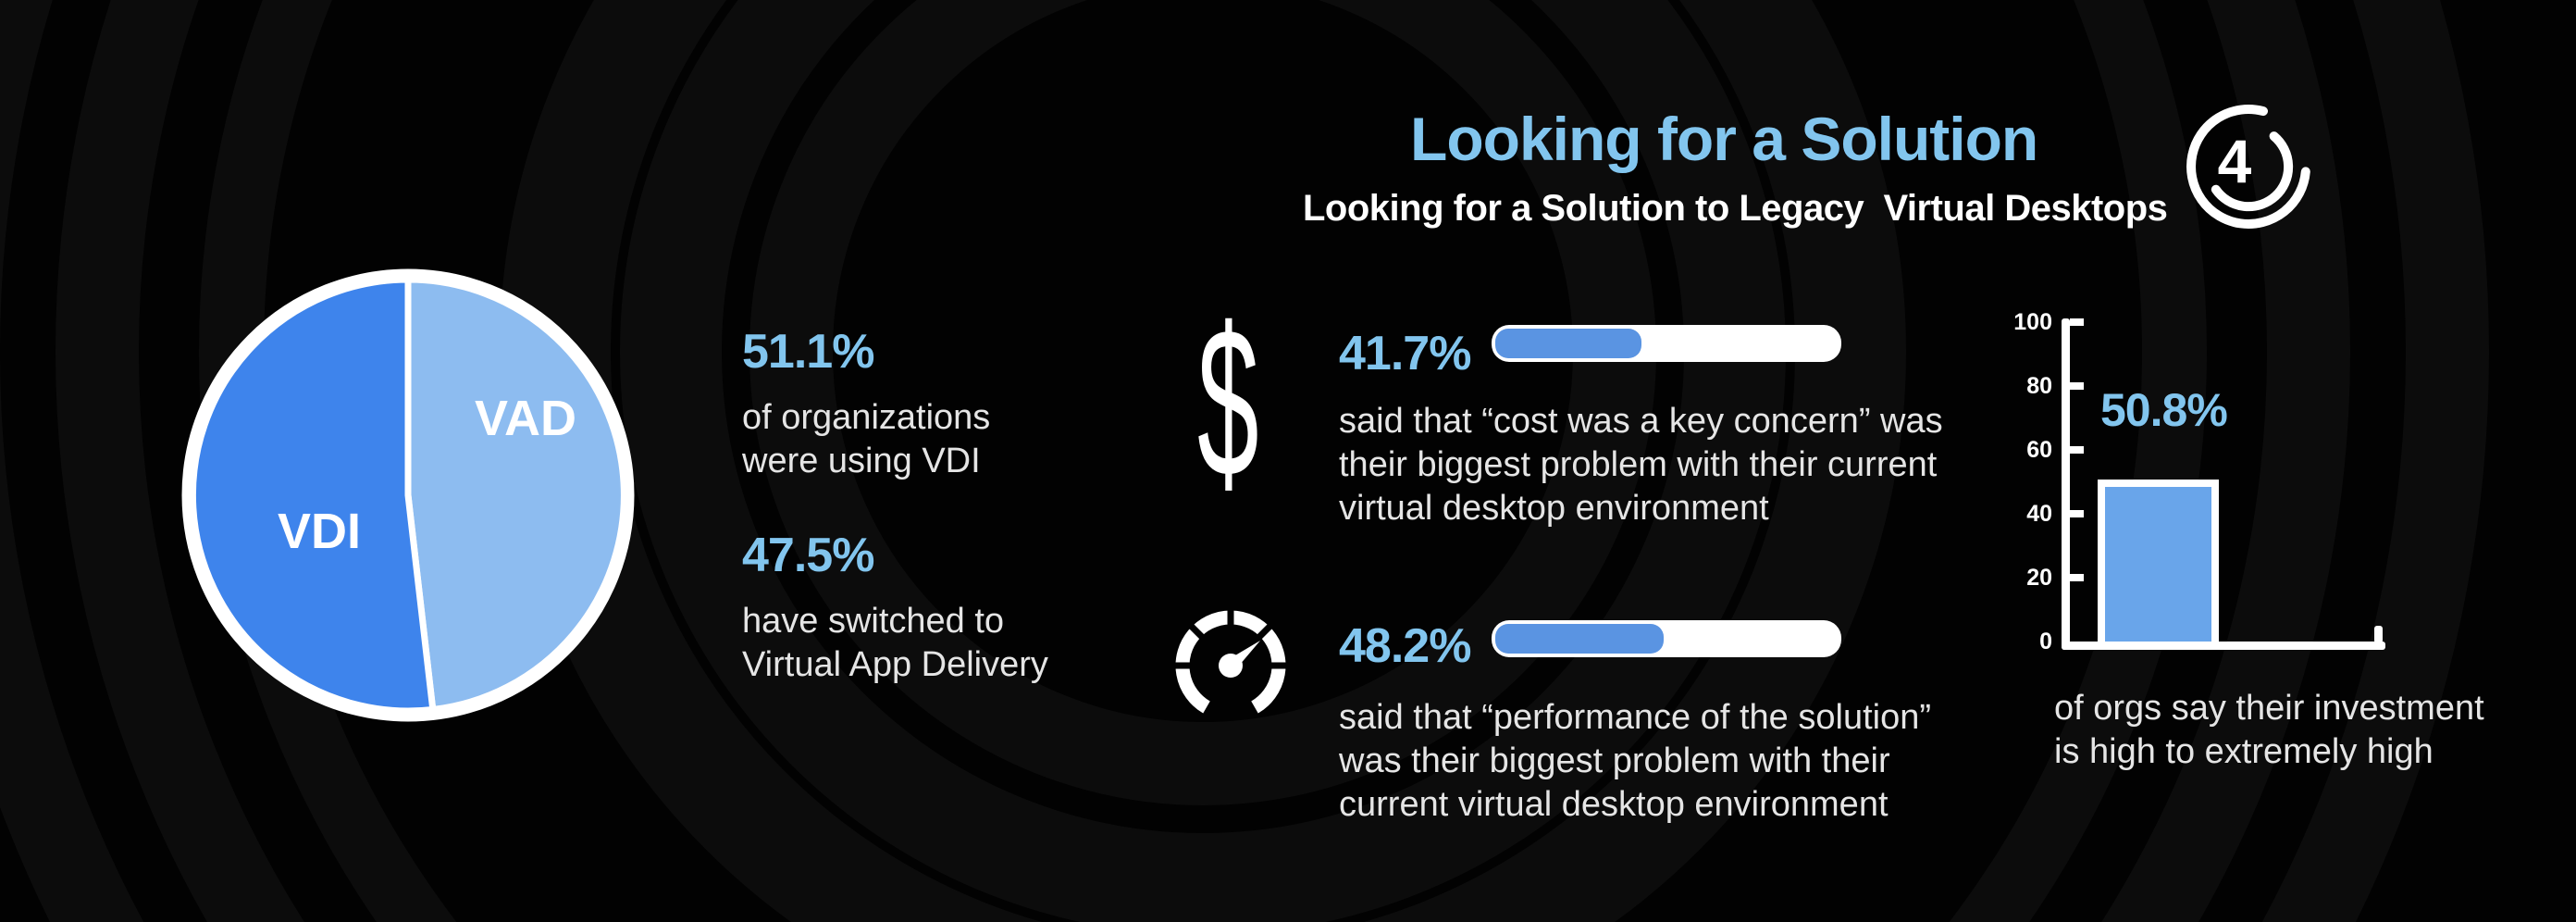 The width and height of the screenshot is (2576, 922). Describe the element at coordinates (2158, 561) in the screenshot. I see `investment-bar` at that location.